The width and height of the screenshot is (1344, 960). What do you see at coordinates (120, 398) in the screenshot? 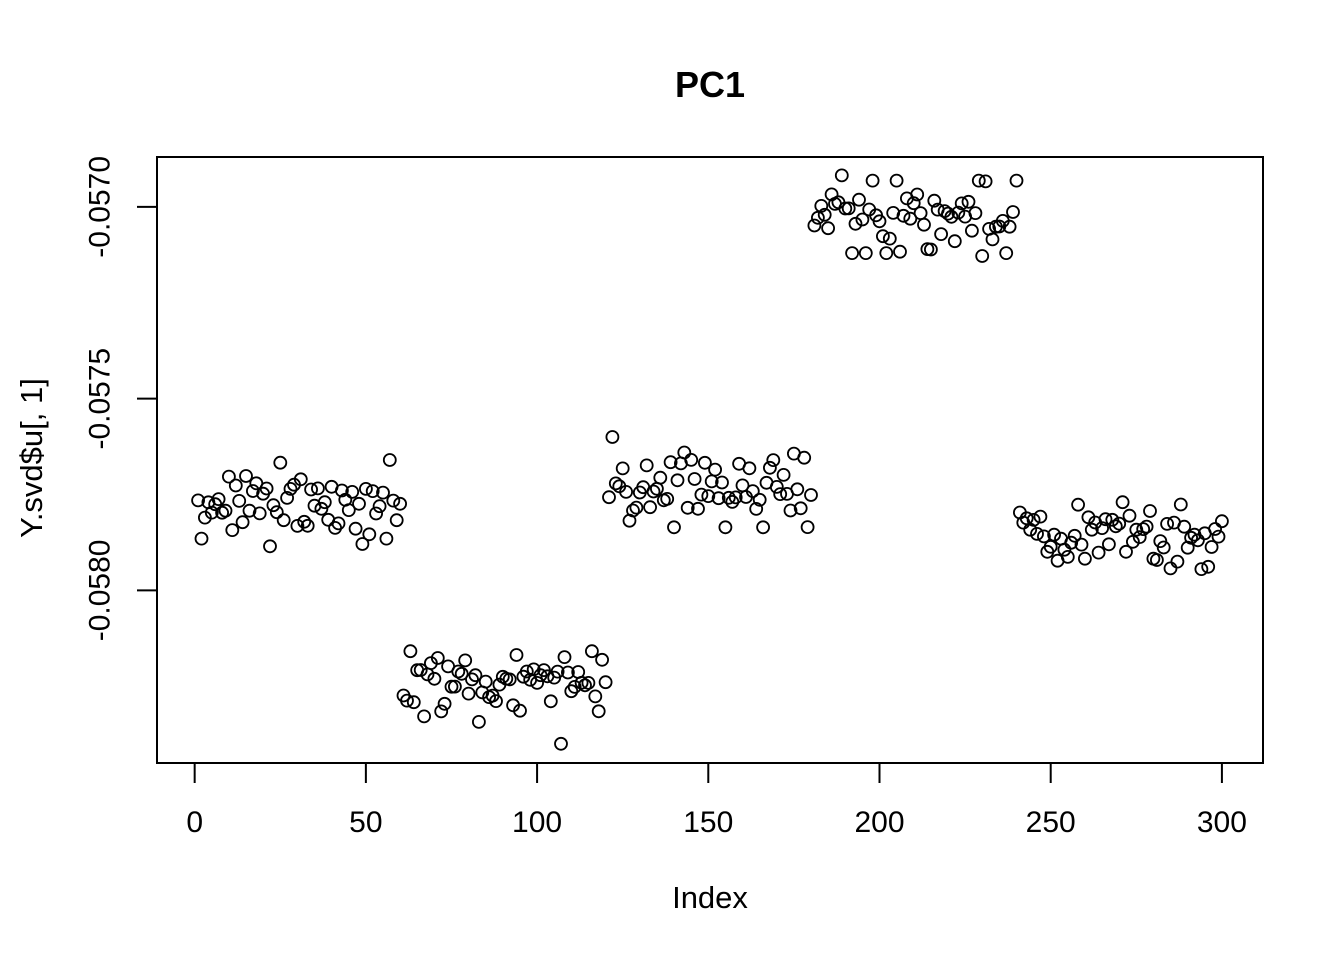
I see `y-axis: -0.0570 -0.0575 -0.0580` at bounding box center [120, 398].